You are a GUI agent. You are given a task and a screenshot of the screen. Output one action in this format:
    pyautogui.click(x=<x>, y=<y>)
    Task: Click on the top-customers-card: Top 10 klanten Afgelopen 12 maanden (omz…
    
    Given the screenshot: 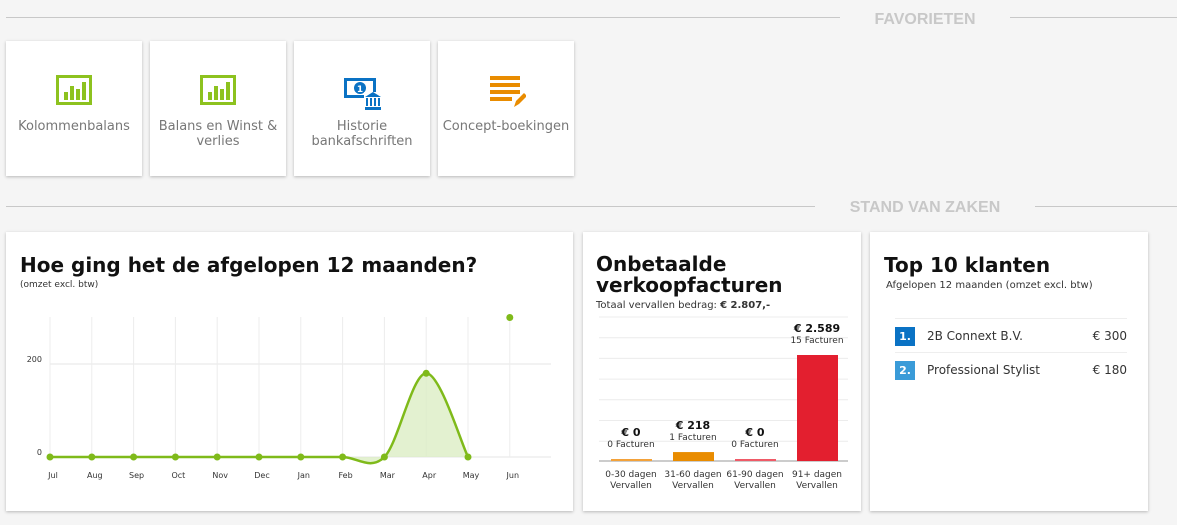 What is the action you would take?
    pyautogui.click(x=1009, y=371)
    